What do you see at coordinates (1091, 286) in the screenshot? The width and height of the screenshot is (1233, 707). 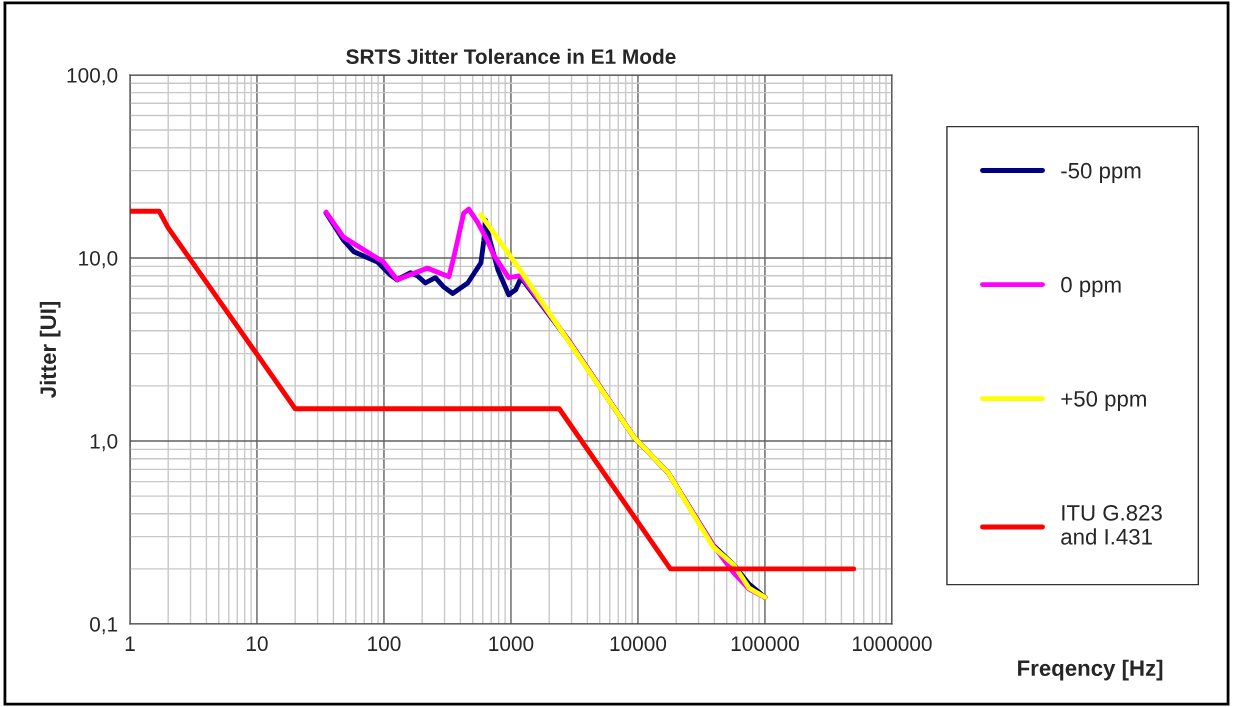 I see `legend-label: 0 ppm` at bounding box center [1091, 286].